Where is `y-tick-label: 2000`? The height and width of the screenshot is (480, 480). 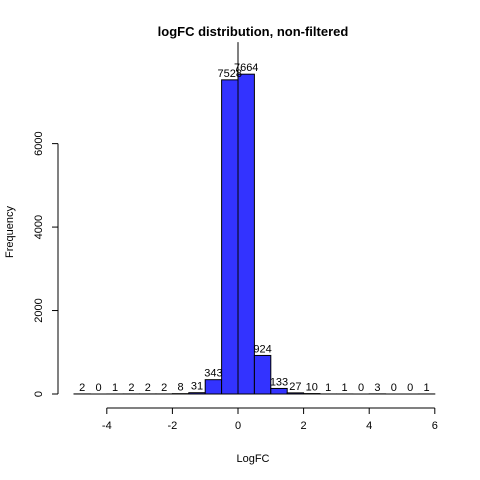 y-tick-label: 2000 is located at coordinates (39, 310).